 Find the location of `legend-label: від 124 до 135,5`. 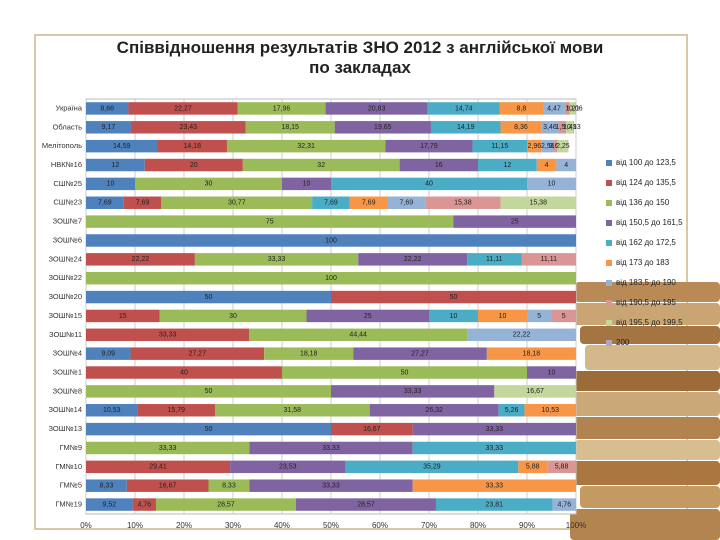

legend-label: від 124 до 135,5 is located at coordinates (646, 182).